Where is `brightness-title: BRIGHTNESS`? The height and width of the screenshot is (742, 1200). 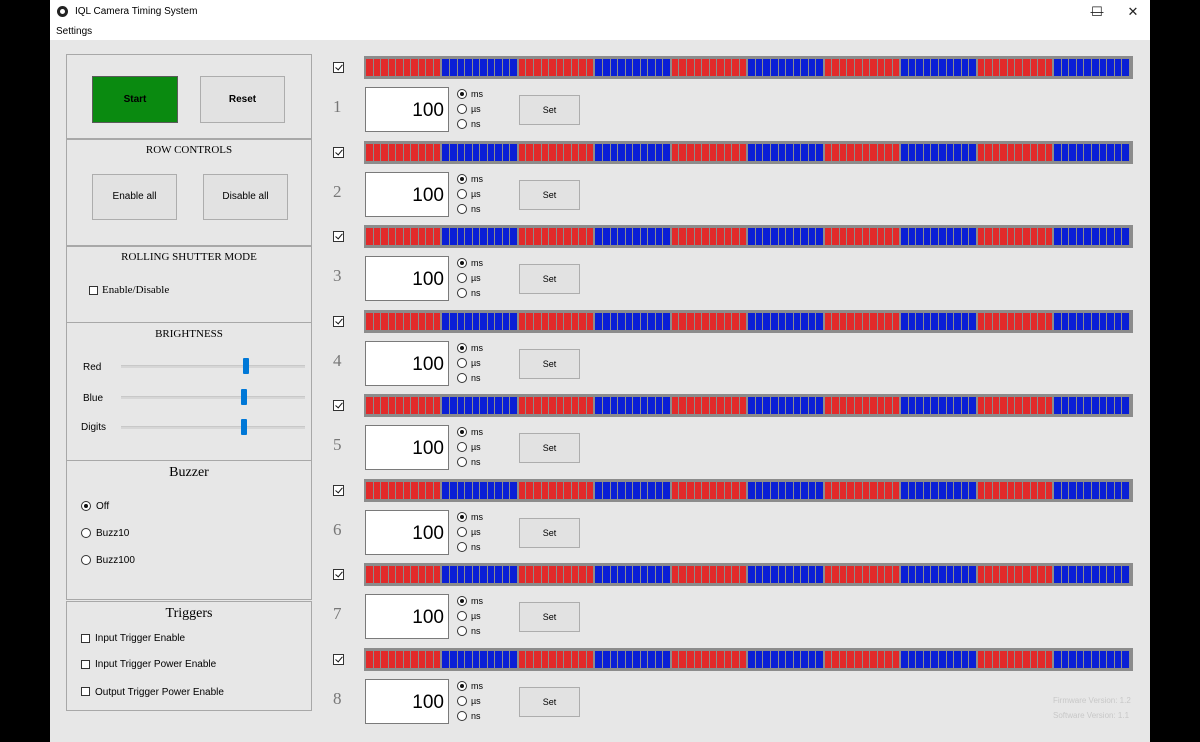 brightness-title: BRIGHTNESS is located at coordinates (189, 334).